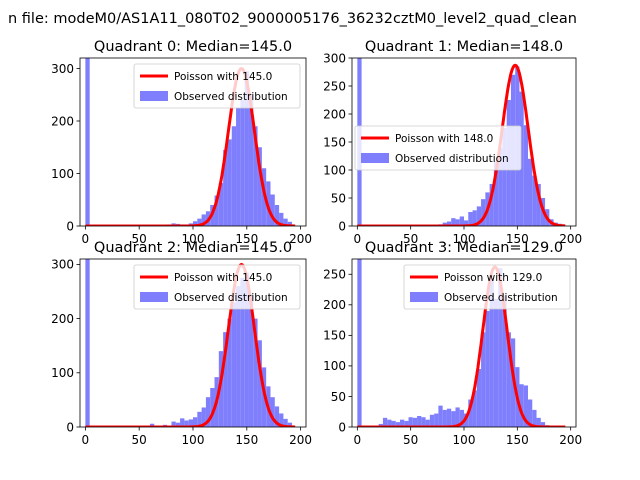 The image size is (640, 480). I want to click on plot-area, so click(190, 343).